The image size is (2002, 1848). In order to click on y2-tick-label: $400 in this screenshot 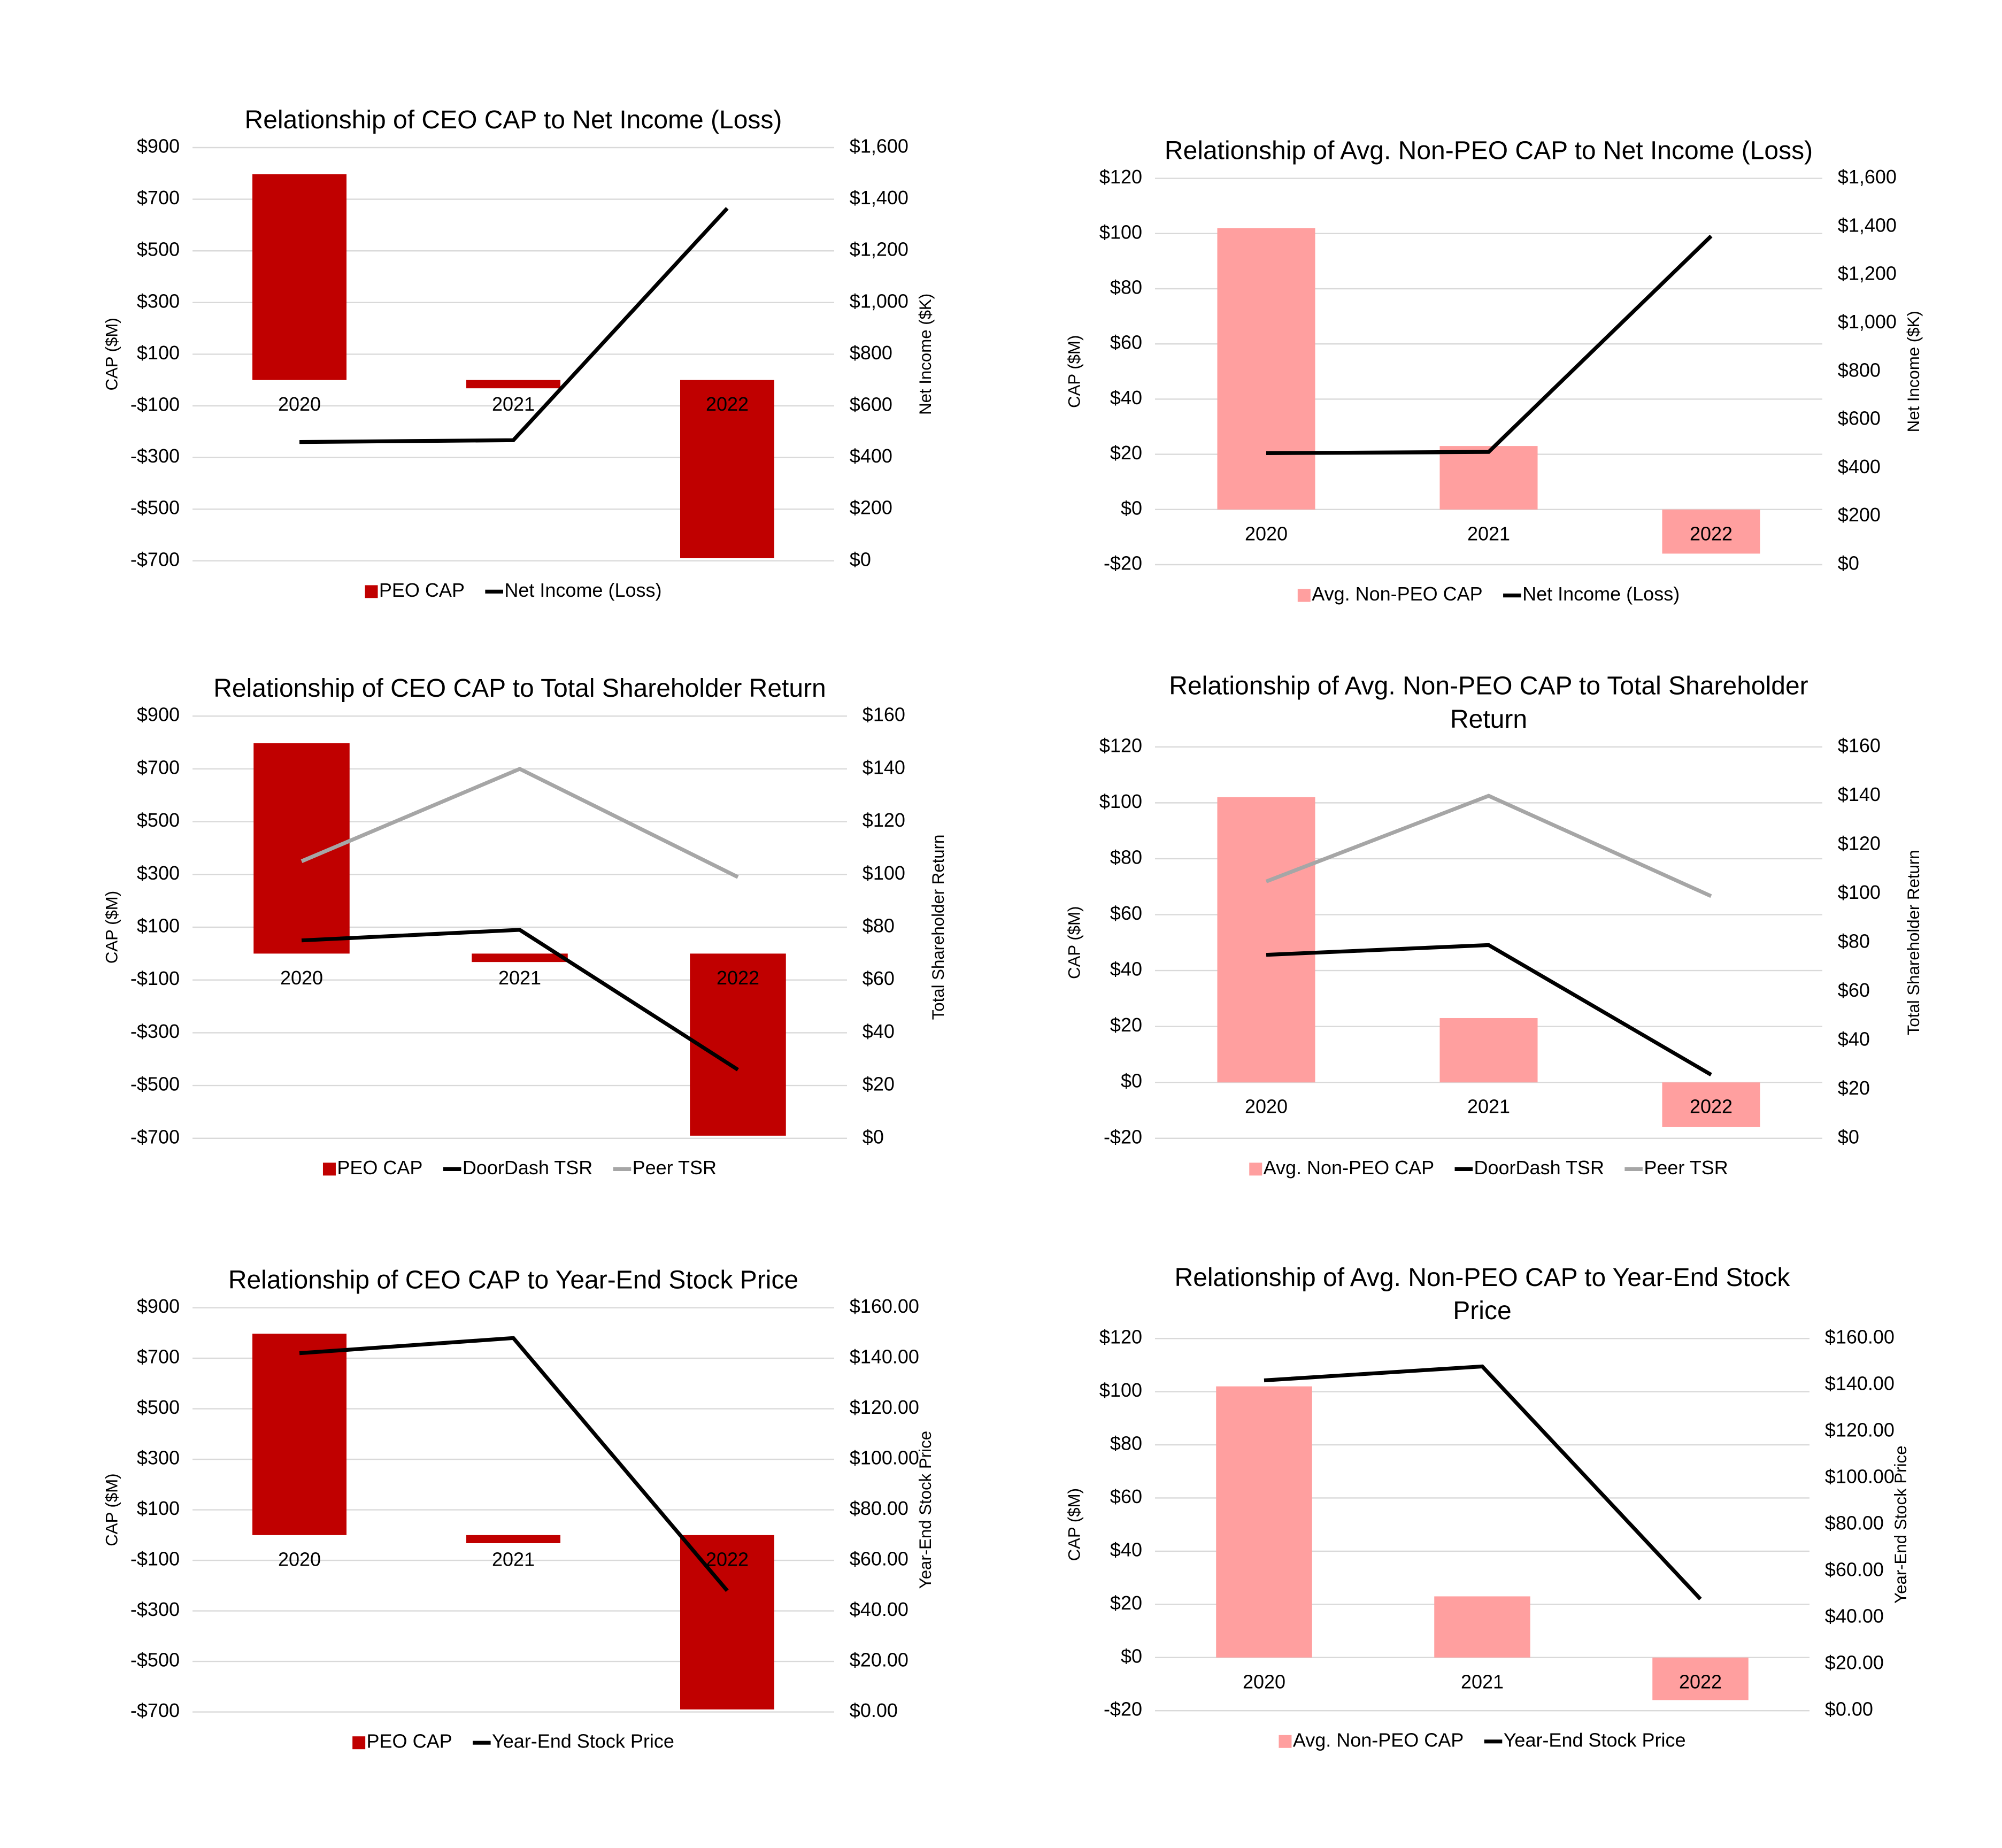, I will do `click(1859, 467)`.